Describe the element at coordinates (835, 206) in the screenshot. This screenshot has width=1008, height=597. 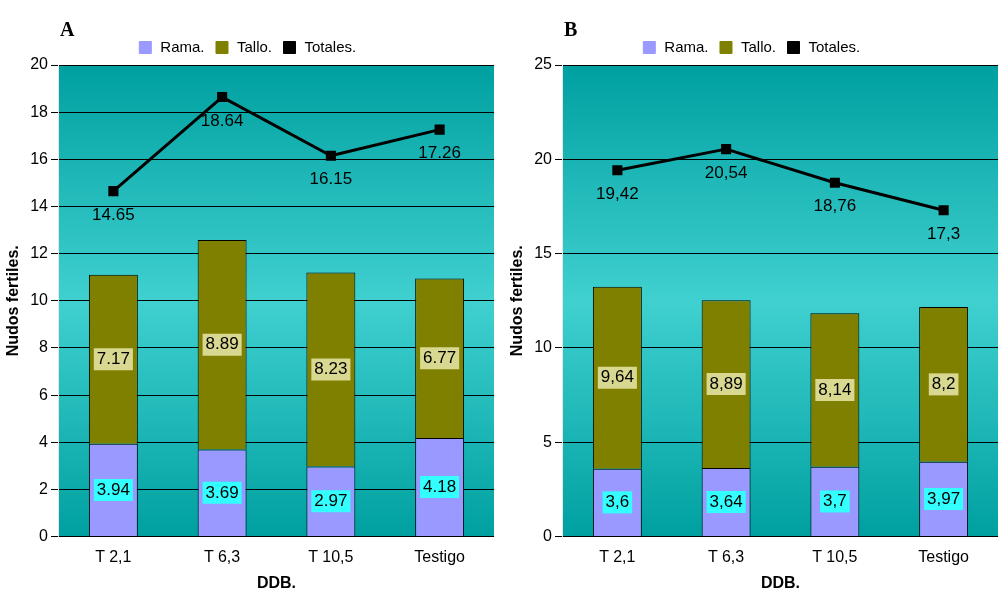
I see `data-label: 18,76` at that location.